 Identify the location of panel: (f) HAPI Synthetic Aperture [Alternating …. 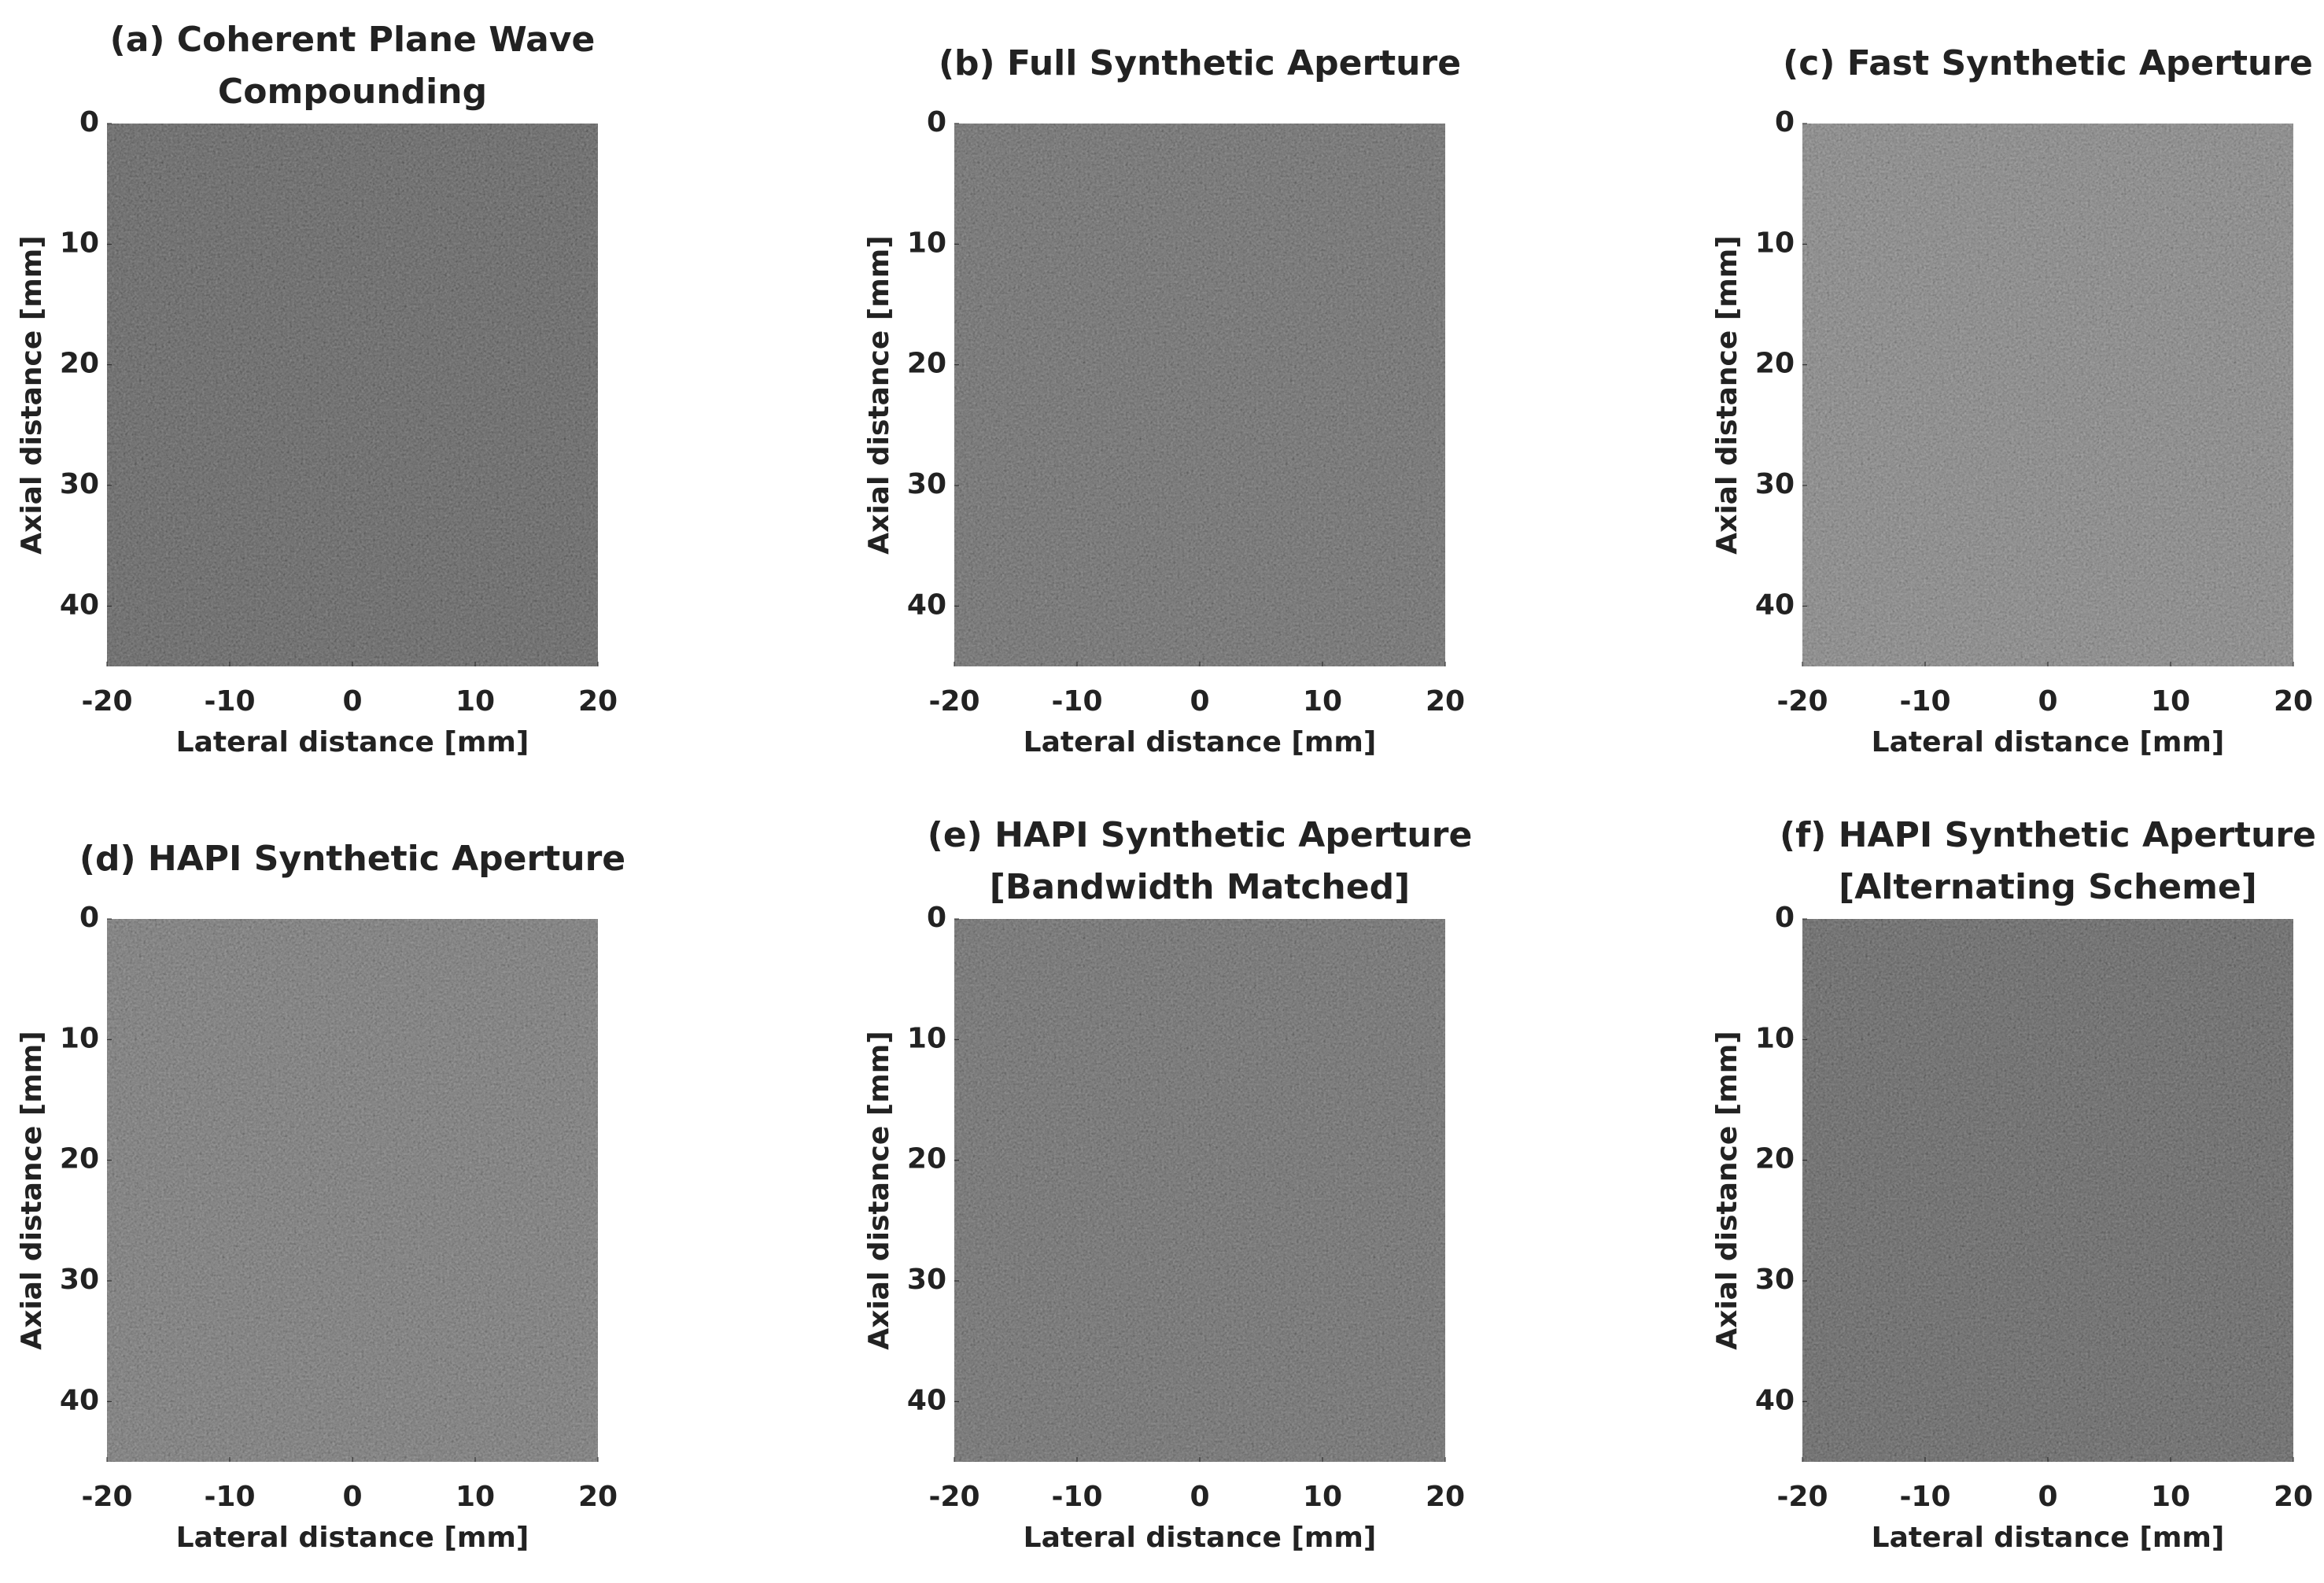
(2014, 1184).